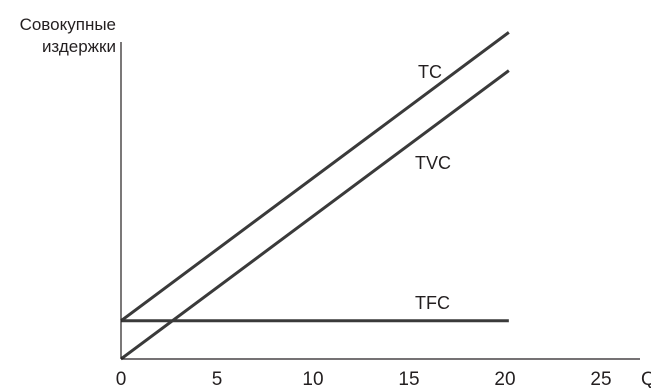 This screenshot has width=651, height=388. Describe the element at coordinates (61, 36) in the screenshot. I see `y-axis-label: Совокупные издержки` at that location.